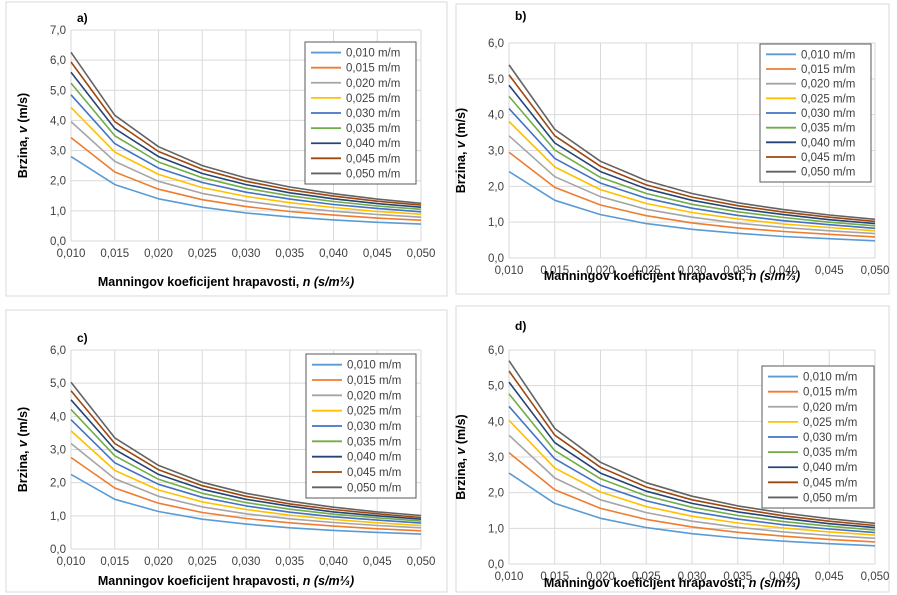 This screenshot has width=897, height=595. Describe the element at coordinates (496, 152) in the screenshot. I see `y-tick-label: 3,0` at that location.